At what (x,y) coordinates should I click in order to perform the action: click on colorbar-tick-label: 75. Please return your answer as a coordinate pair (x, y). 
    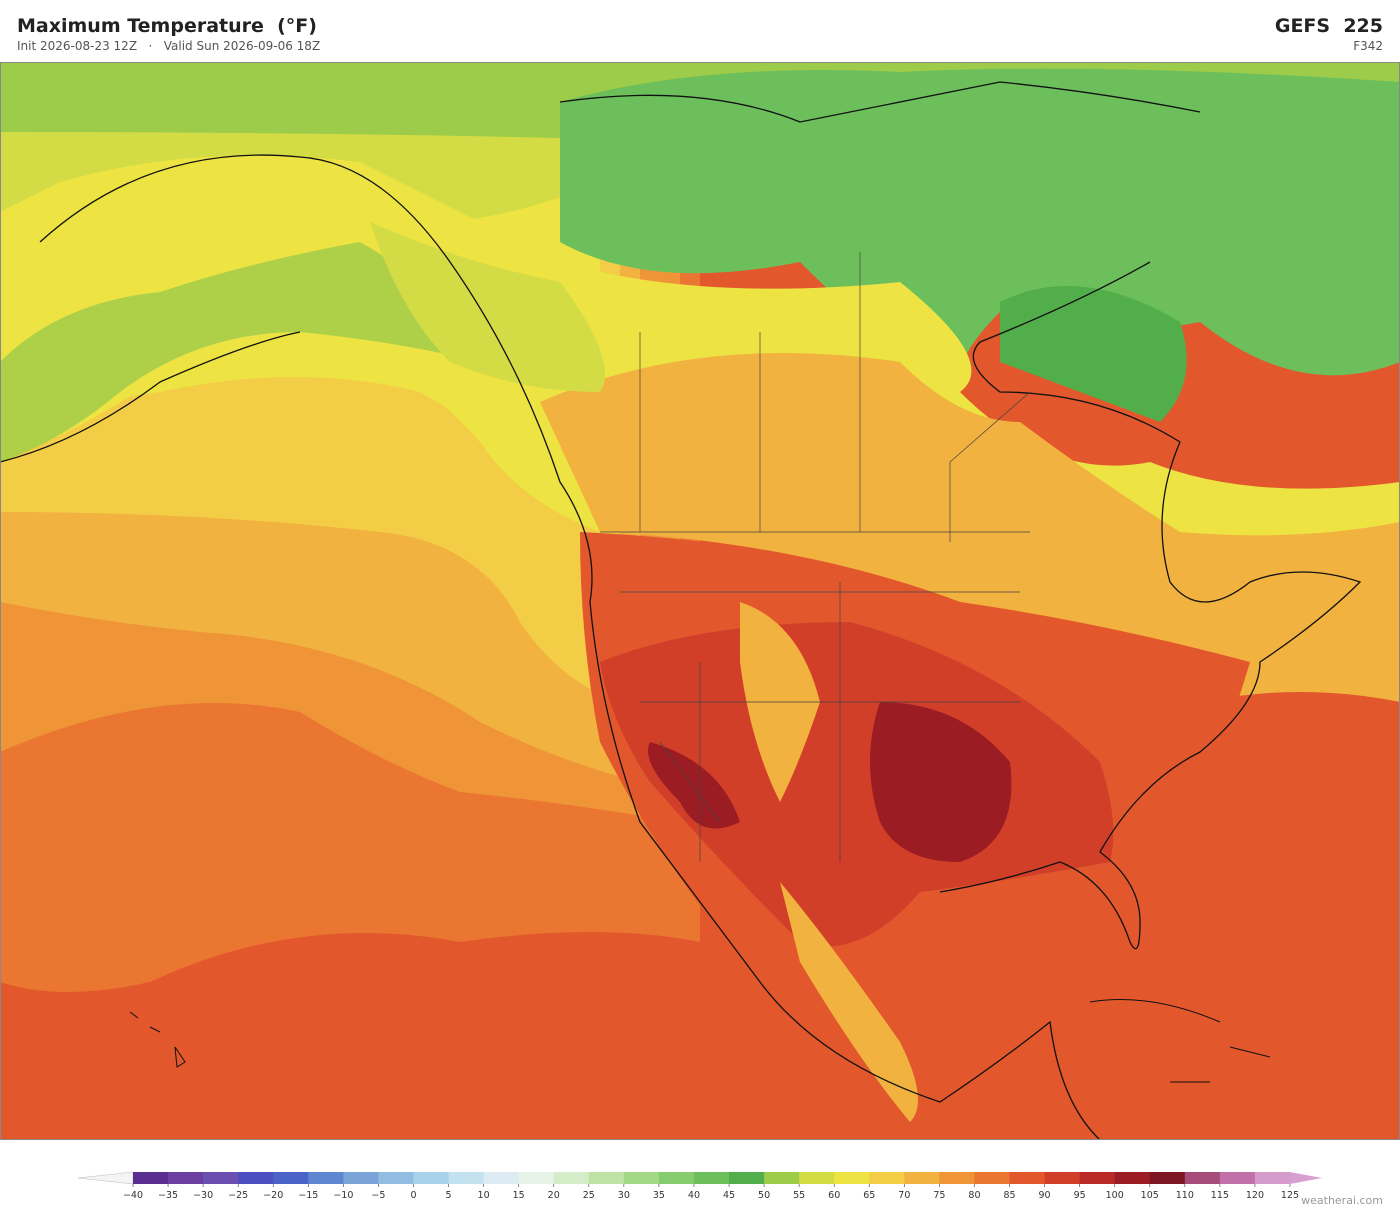
    Looking at the image, I should click on (939, 1195).